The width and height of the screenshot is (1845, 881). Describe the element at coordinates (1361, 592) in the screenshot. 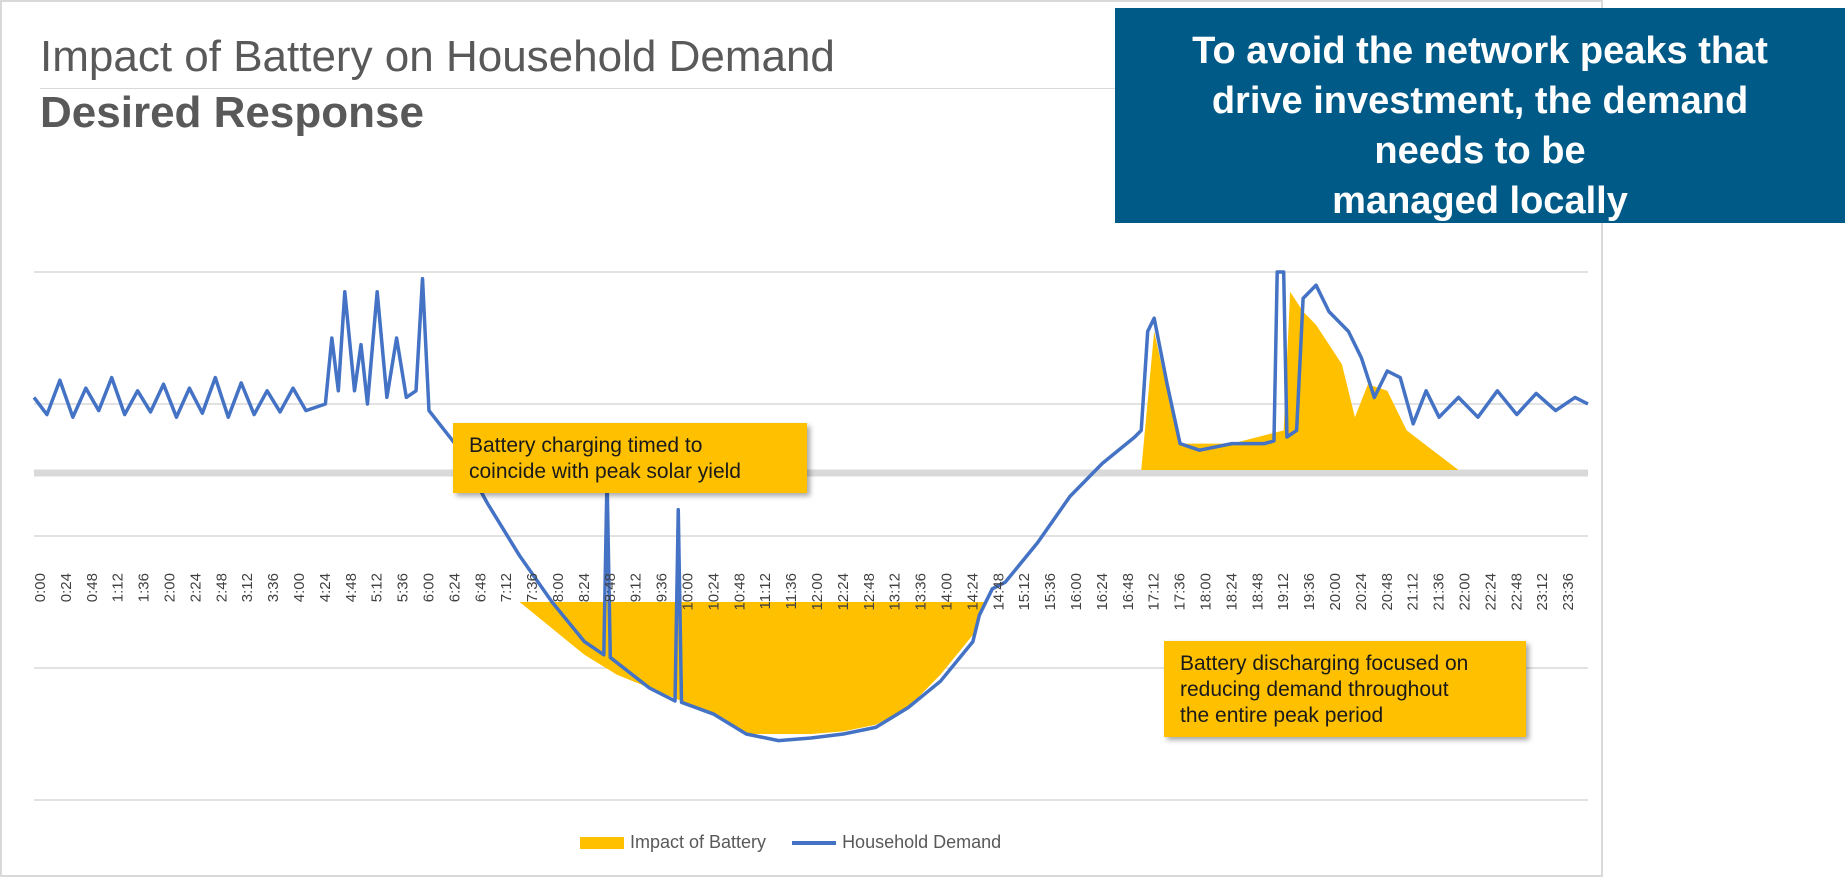

I see `x-tick-label: 20:24` at that location.